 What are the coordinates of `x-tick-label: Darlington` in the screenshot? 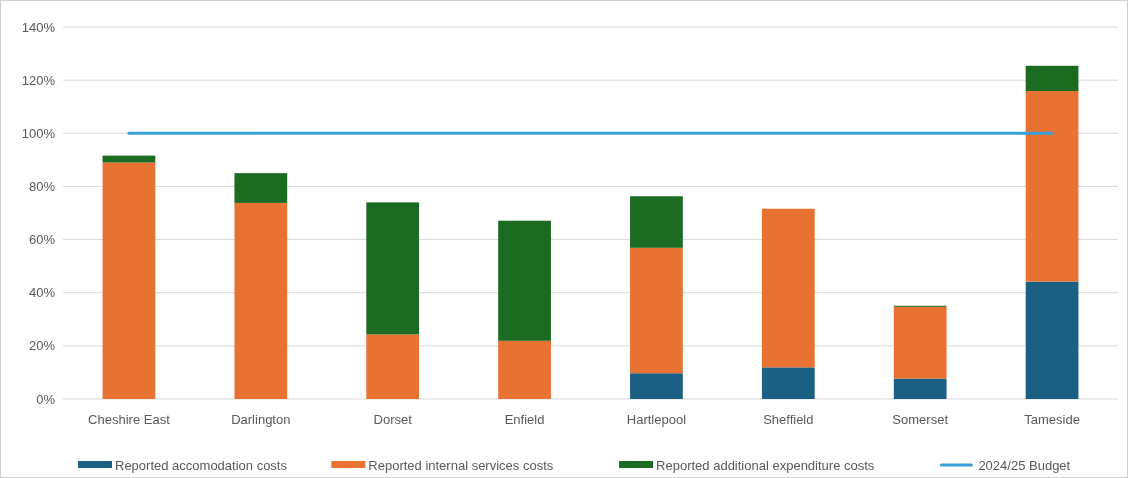 It's located at (261, 419).